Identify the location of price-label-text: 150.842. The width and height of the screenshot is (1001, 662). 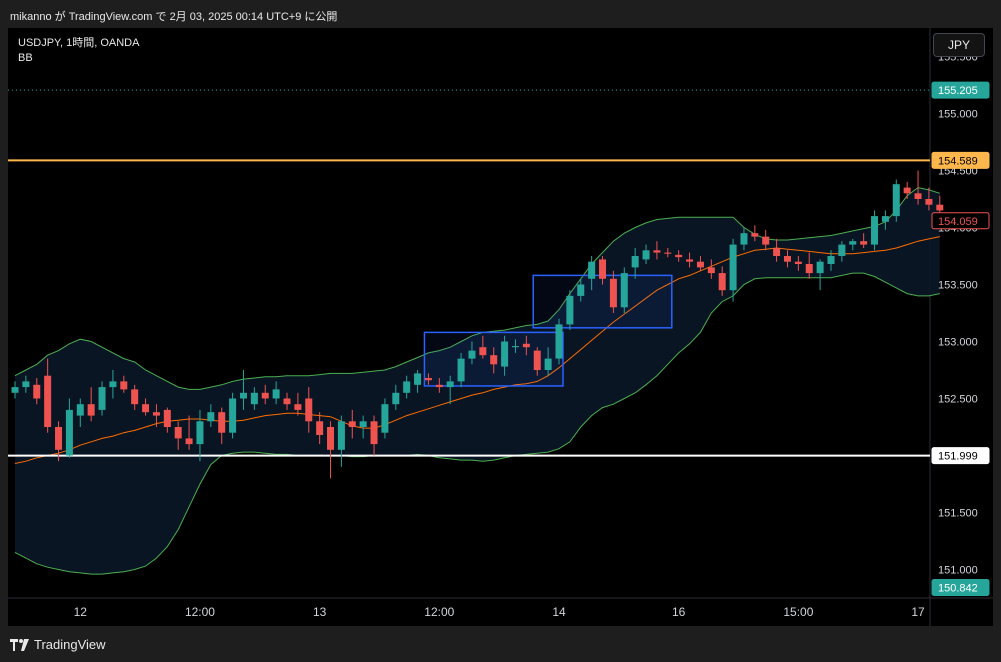
(958, 589).